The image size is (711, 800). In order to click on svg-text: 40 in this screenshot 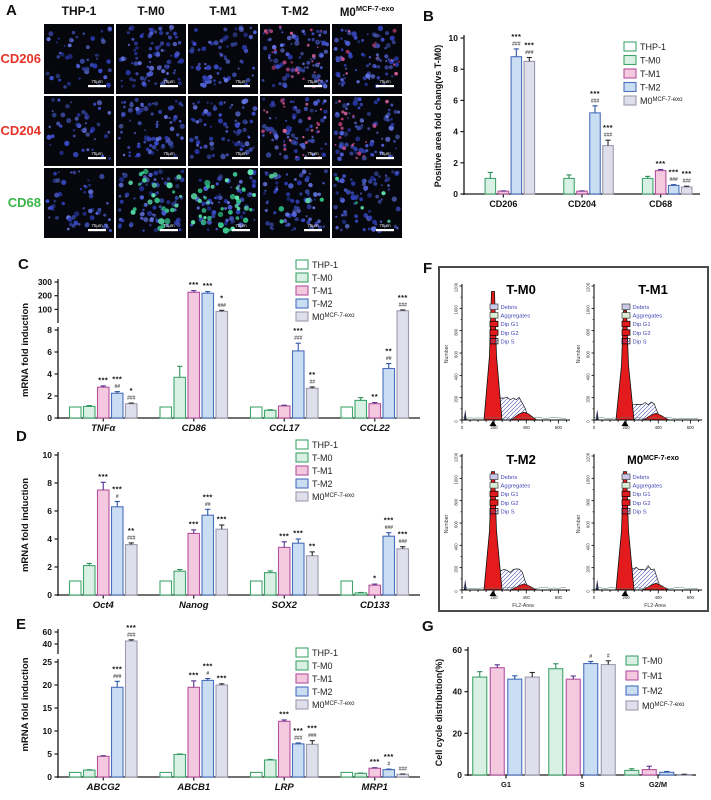, I will do `click(458, 692)`.